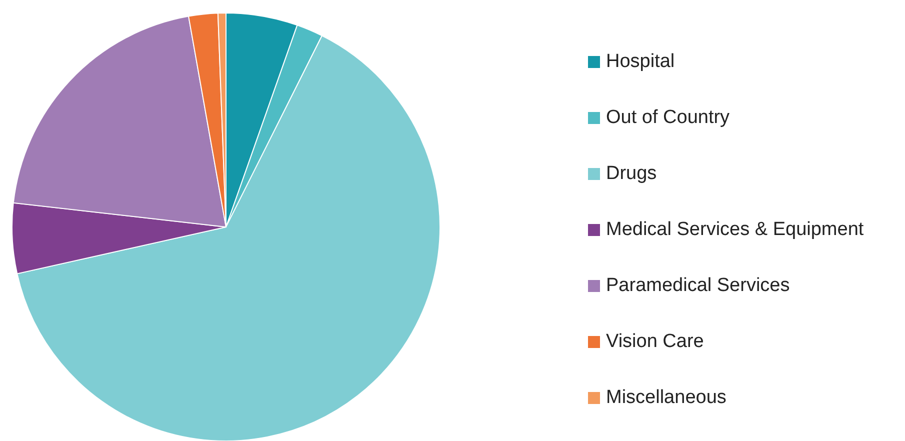  What do you see at coordinates (631, 174) in the screenshot?
I see `legend-label: Drugs` at bounding box center [631, 174].